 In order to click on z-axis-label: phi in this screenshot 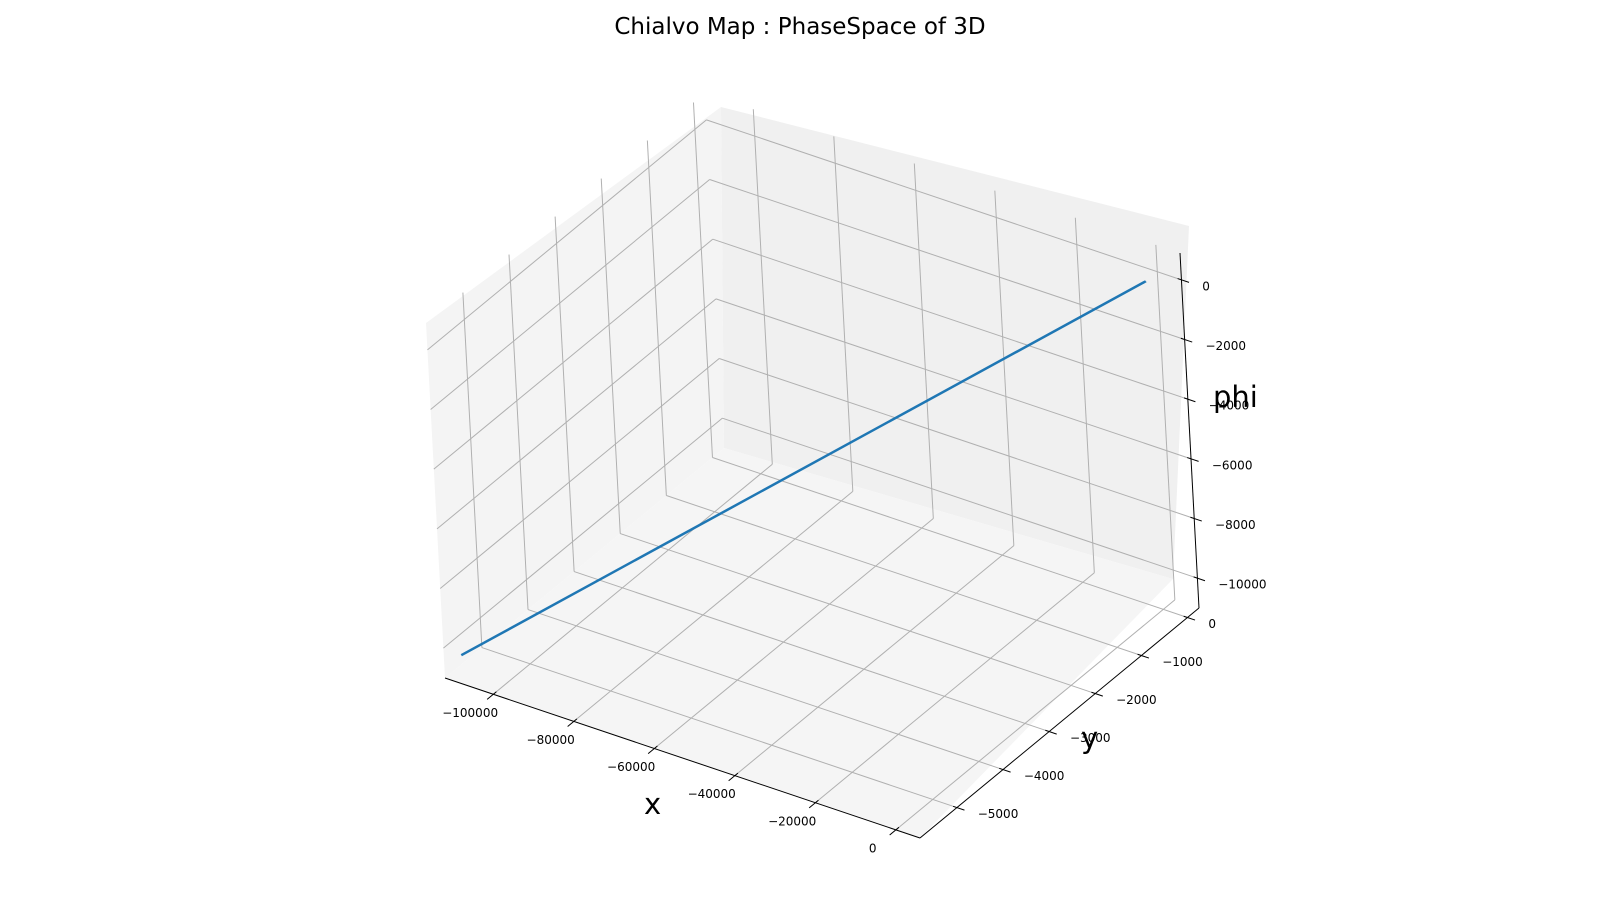, I will do `click(1235, 397)`.